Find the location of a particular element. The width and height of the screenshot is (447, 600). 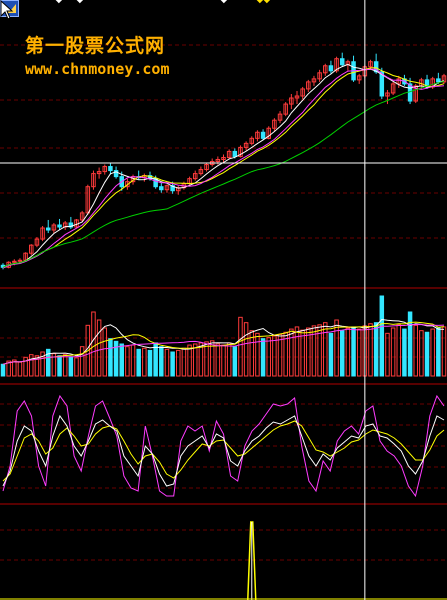

watermark-url: www.chnmoney.com is located at coordinates (97, 69).